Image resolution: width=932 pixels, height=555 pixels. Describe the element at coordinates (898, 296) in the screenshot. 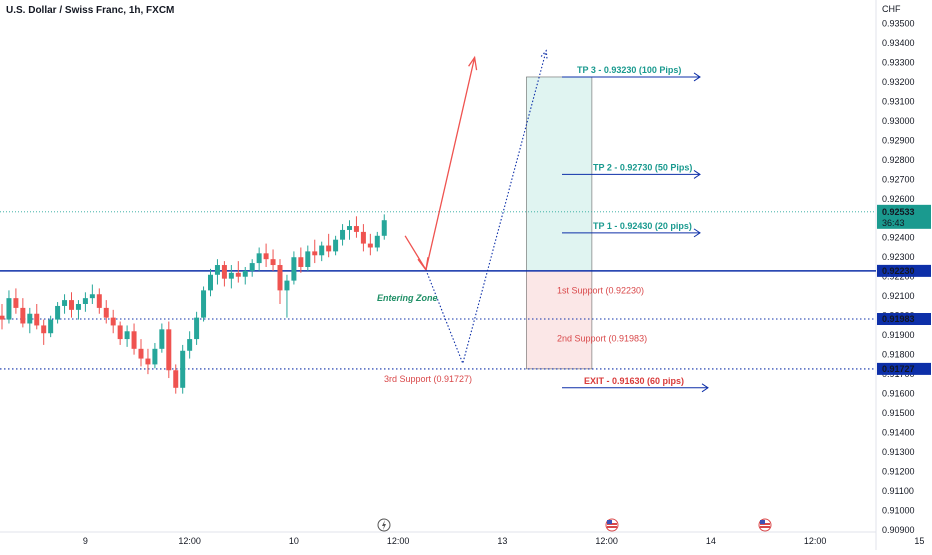

I see `y-tick-label: 0.92100` at that location.